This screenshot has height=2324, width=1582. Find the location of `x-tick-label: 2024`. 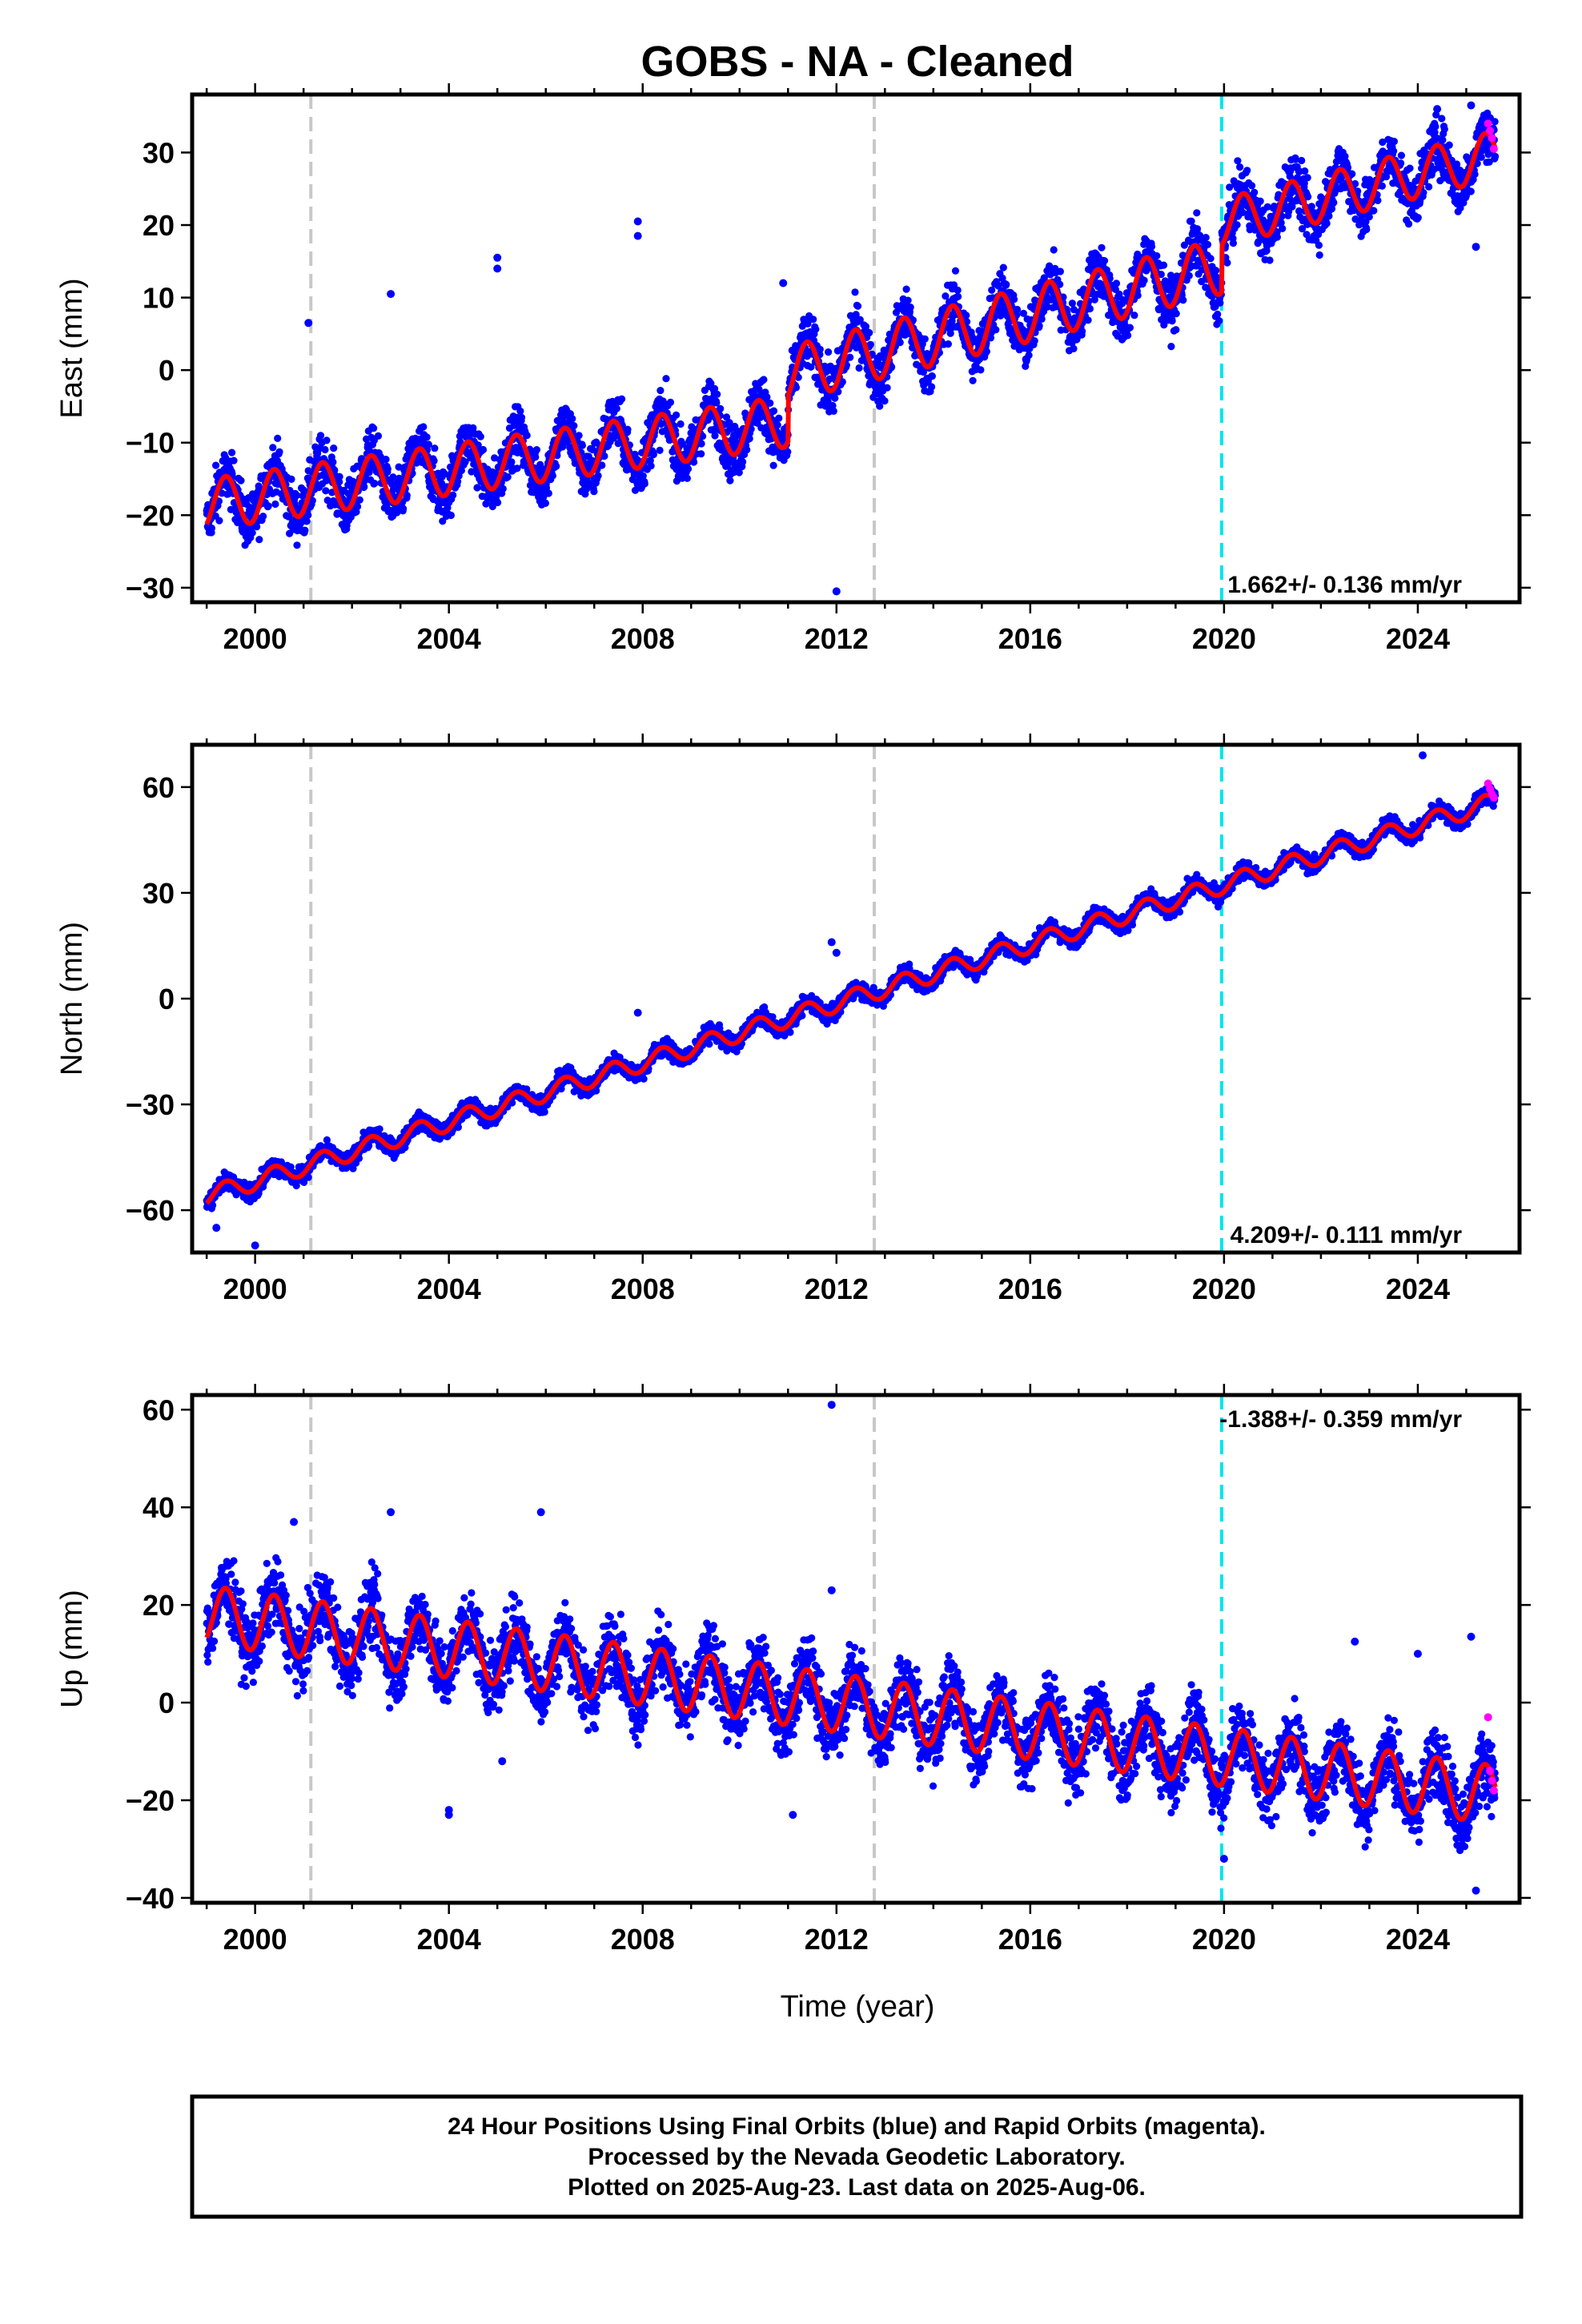

x-tick-label: 2024 is located at coordinates (1418, 638).